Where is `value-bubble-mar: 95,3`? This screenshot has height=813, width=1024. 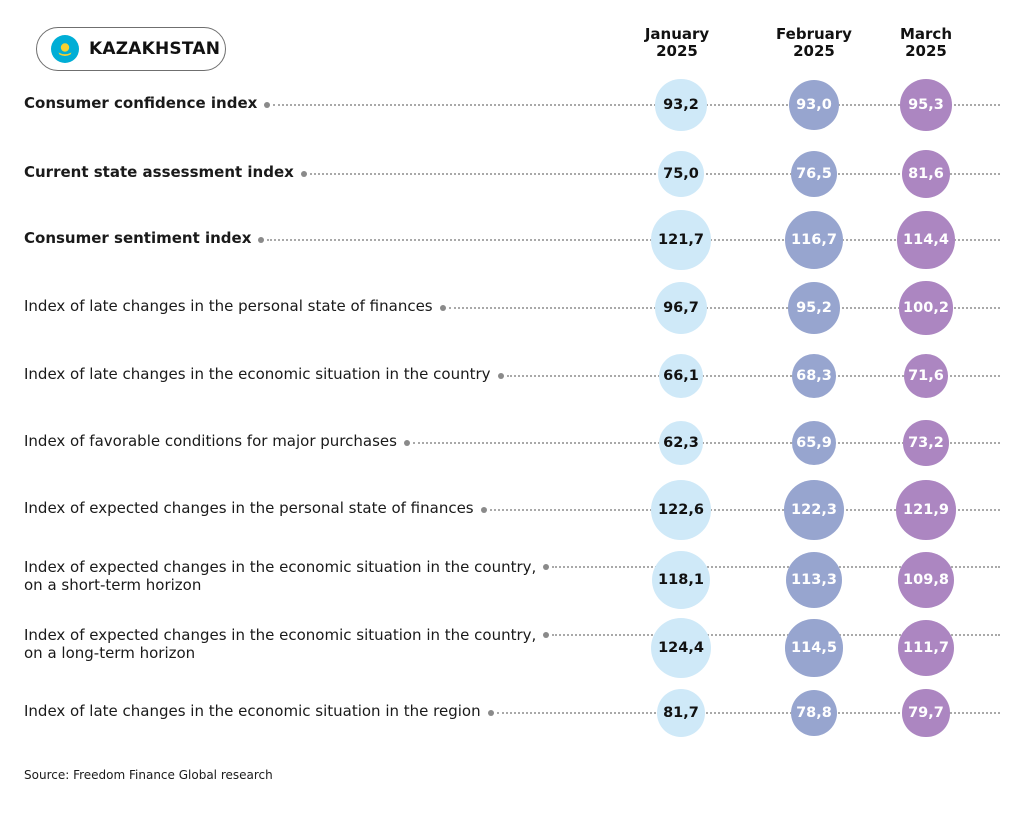
value-bubble-mar: 95,3 is located at coordinates (926, 105).